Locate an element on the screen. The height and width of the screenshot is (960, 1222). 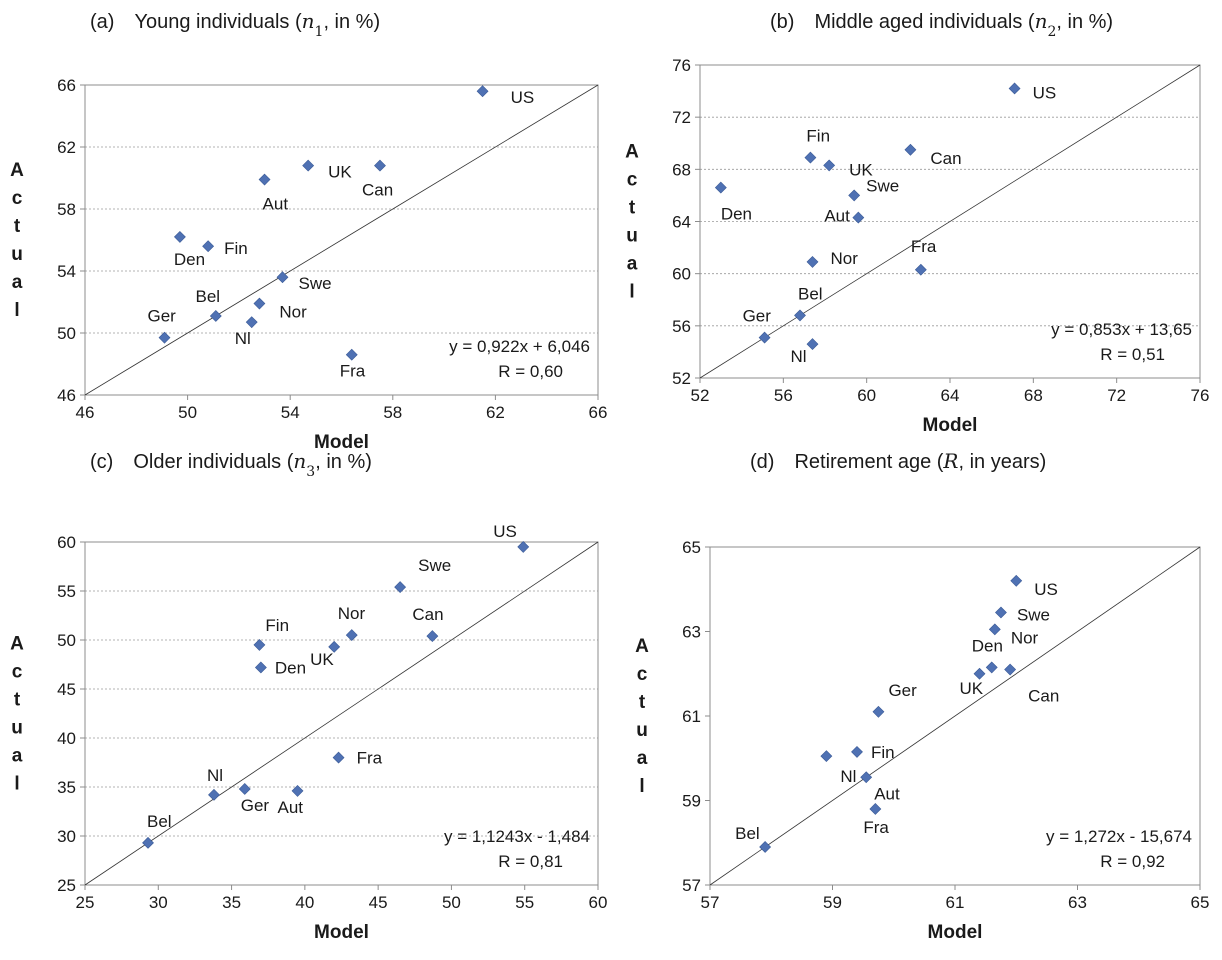
y-tick-label: 65 is located at coordinates (691, 547).